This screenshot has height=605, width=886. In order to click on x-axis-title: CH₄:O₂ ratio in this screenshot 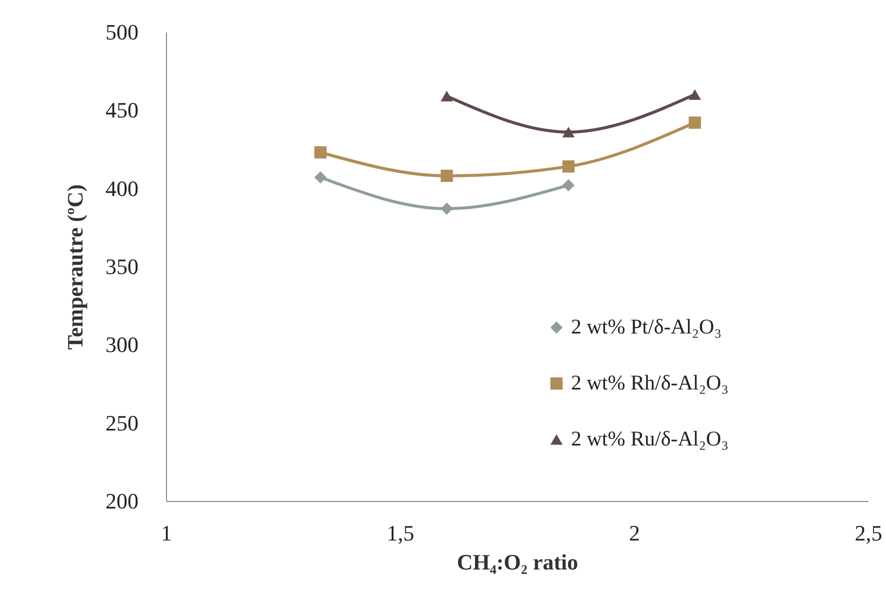, I will do `click(517, 562)`.